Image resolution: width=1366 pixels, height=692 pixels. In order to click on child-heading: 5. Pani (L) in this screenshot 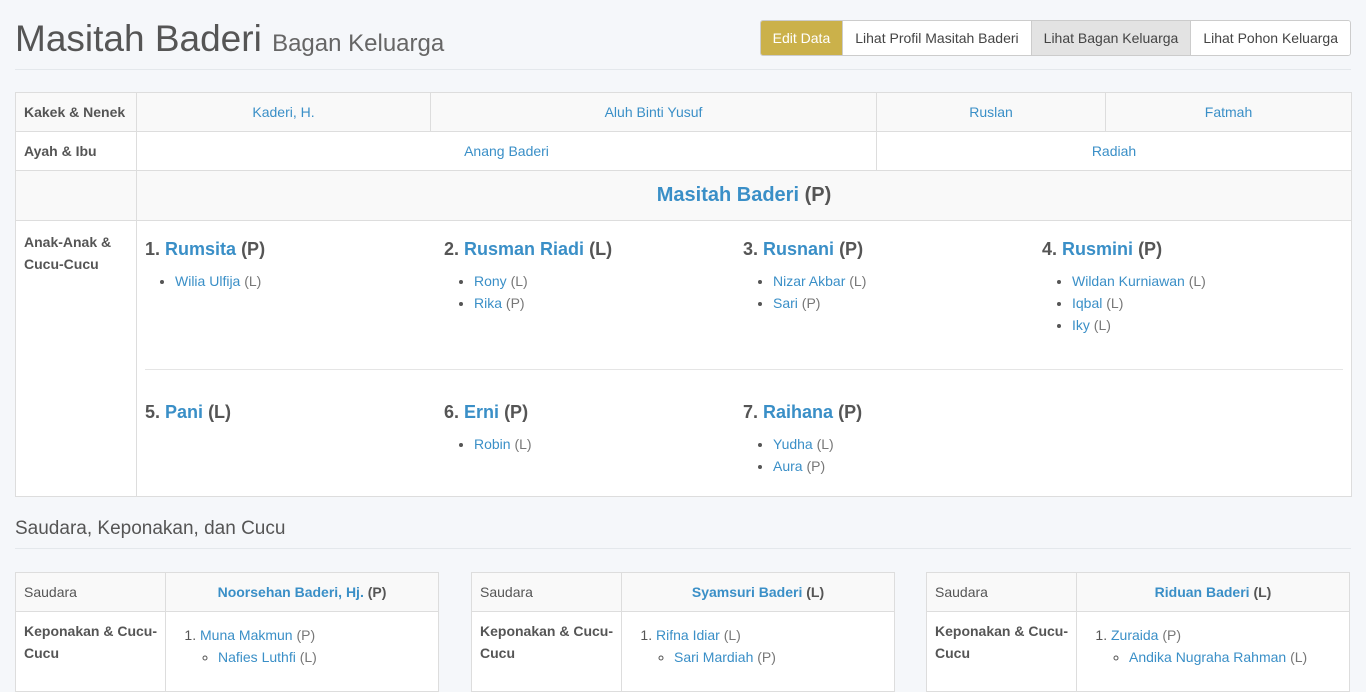, I will do `click(290, 412)`.